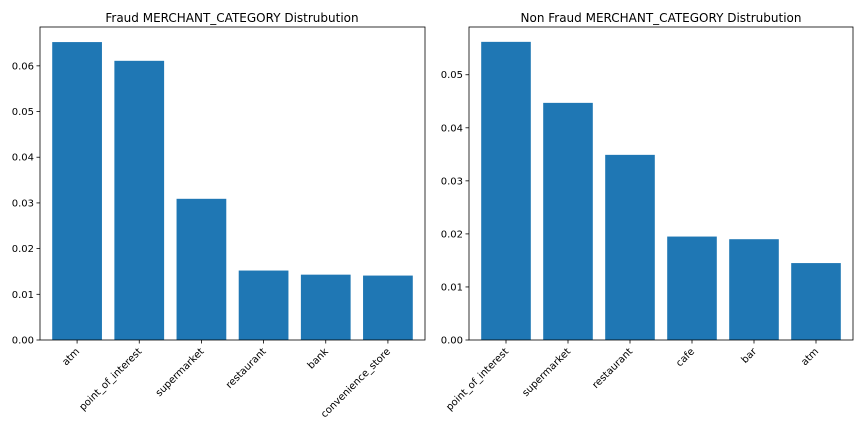 This screenshot has height=432, width=864. Describe the element at coordinates (356, 383) in the screenshot. I see `fraud-xtick-label: convenience_store` at that location.